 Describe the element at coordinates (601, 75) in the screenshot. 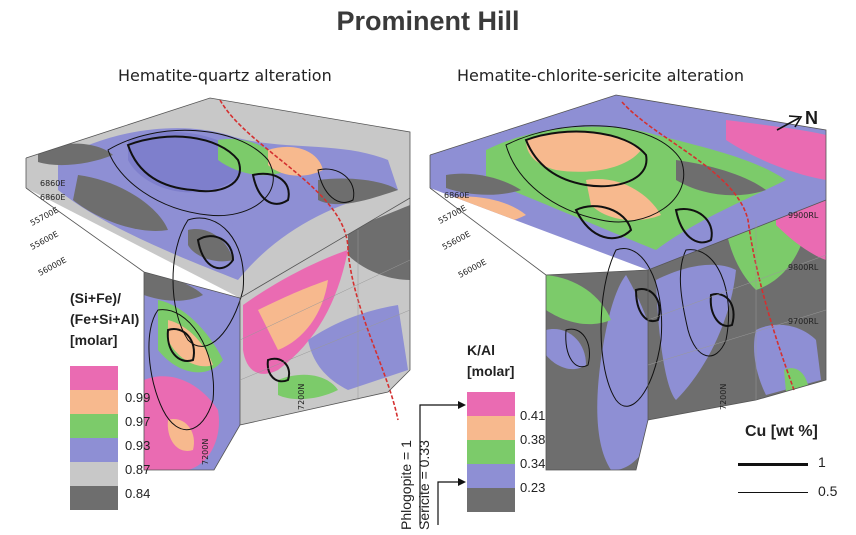

I see `right-panel-subtitle: Hematite-chlorite-sericite alteration` at that location.